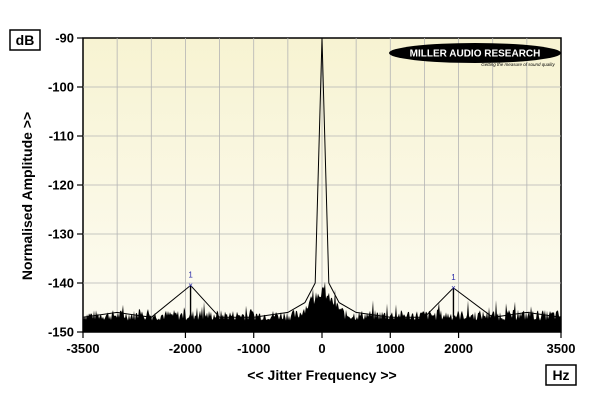 The height and width of the screenshot is (402, 600). I want to click on x-tick-label: 3500, so click(561, 348).